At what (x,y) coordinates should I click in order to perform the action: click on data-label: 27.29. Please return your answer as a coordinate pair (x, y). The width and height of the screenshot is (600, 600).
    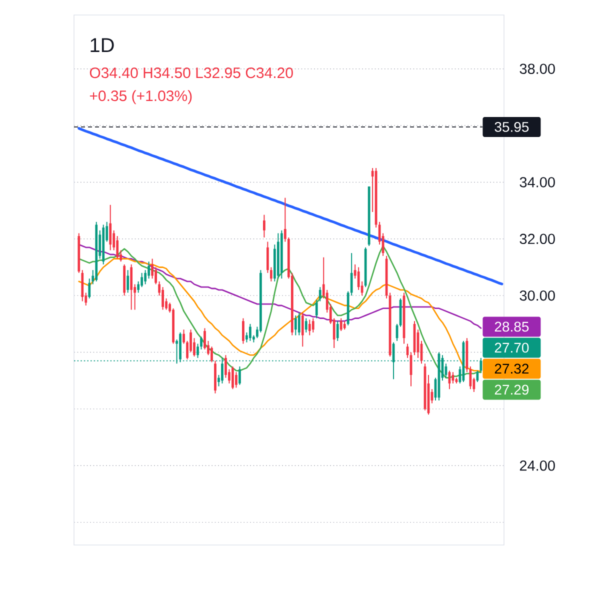
    Looking at the image, I should click on (511, 389).